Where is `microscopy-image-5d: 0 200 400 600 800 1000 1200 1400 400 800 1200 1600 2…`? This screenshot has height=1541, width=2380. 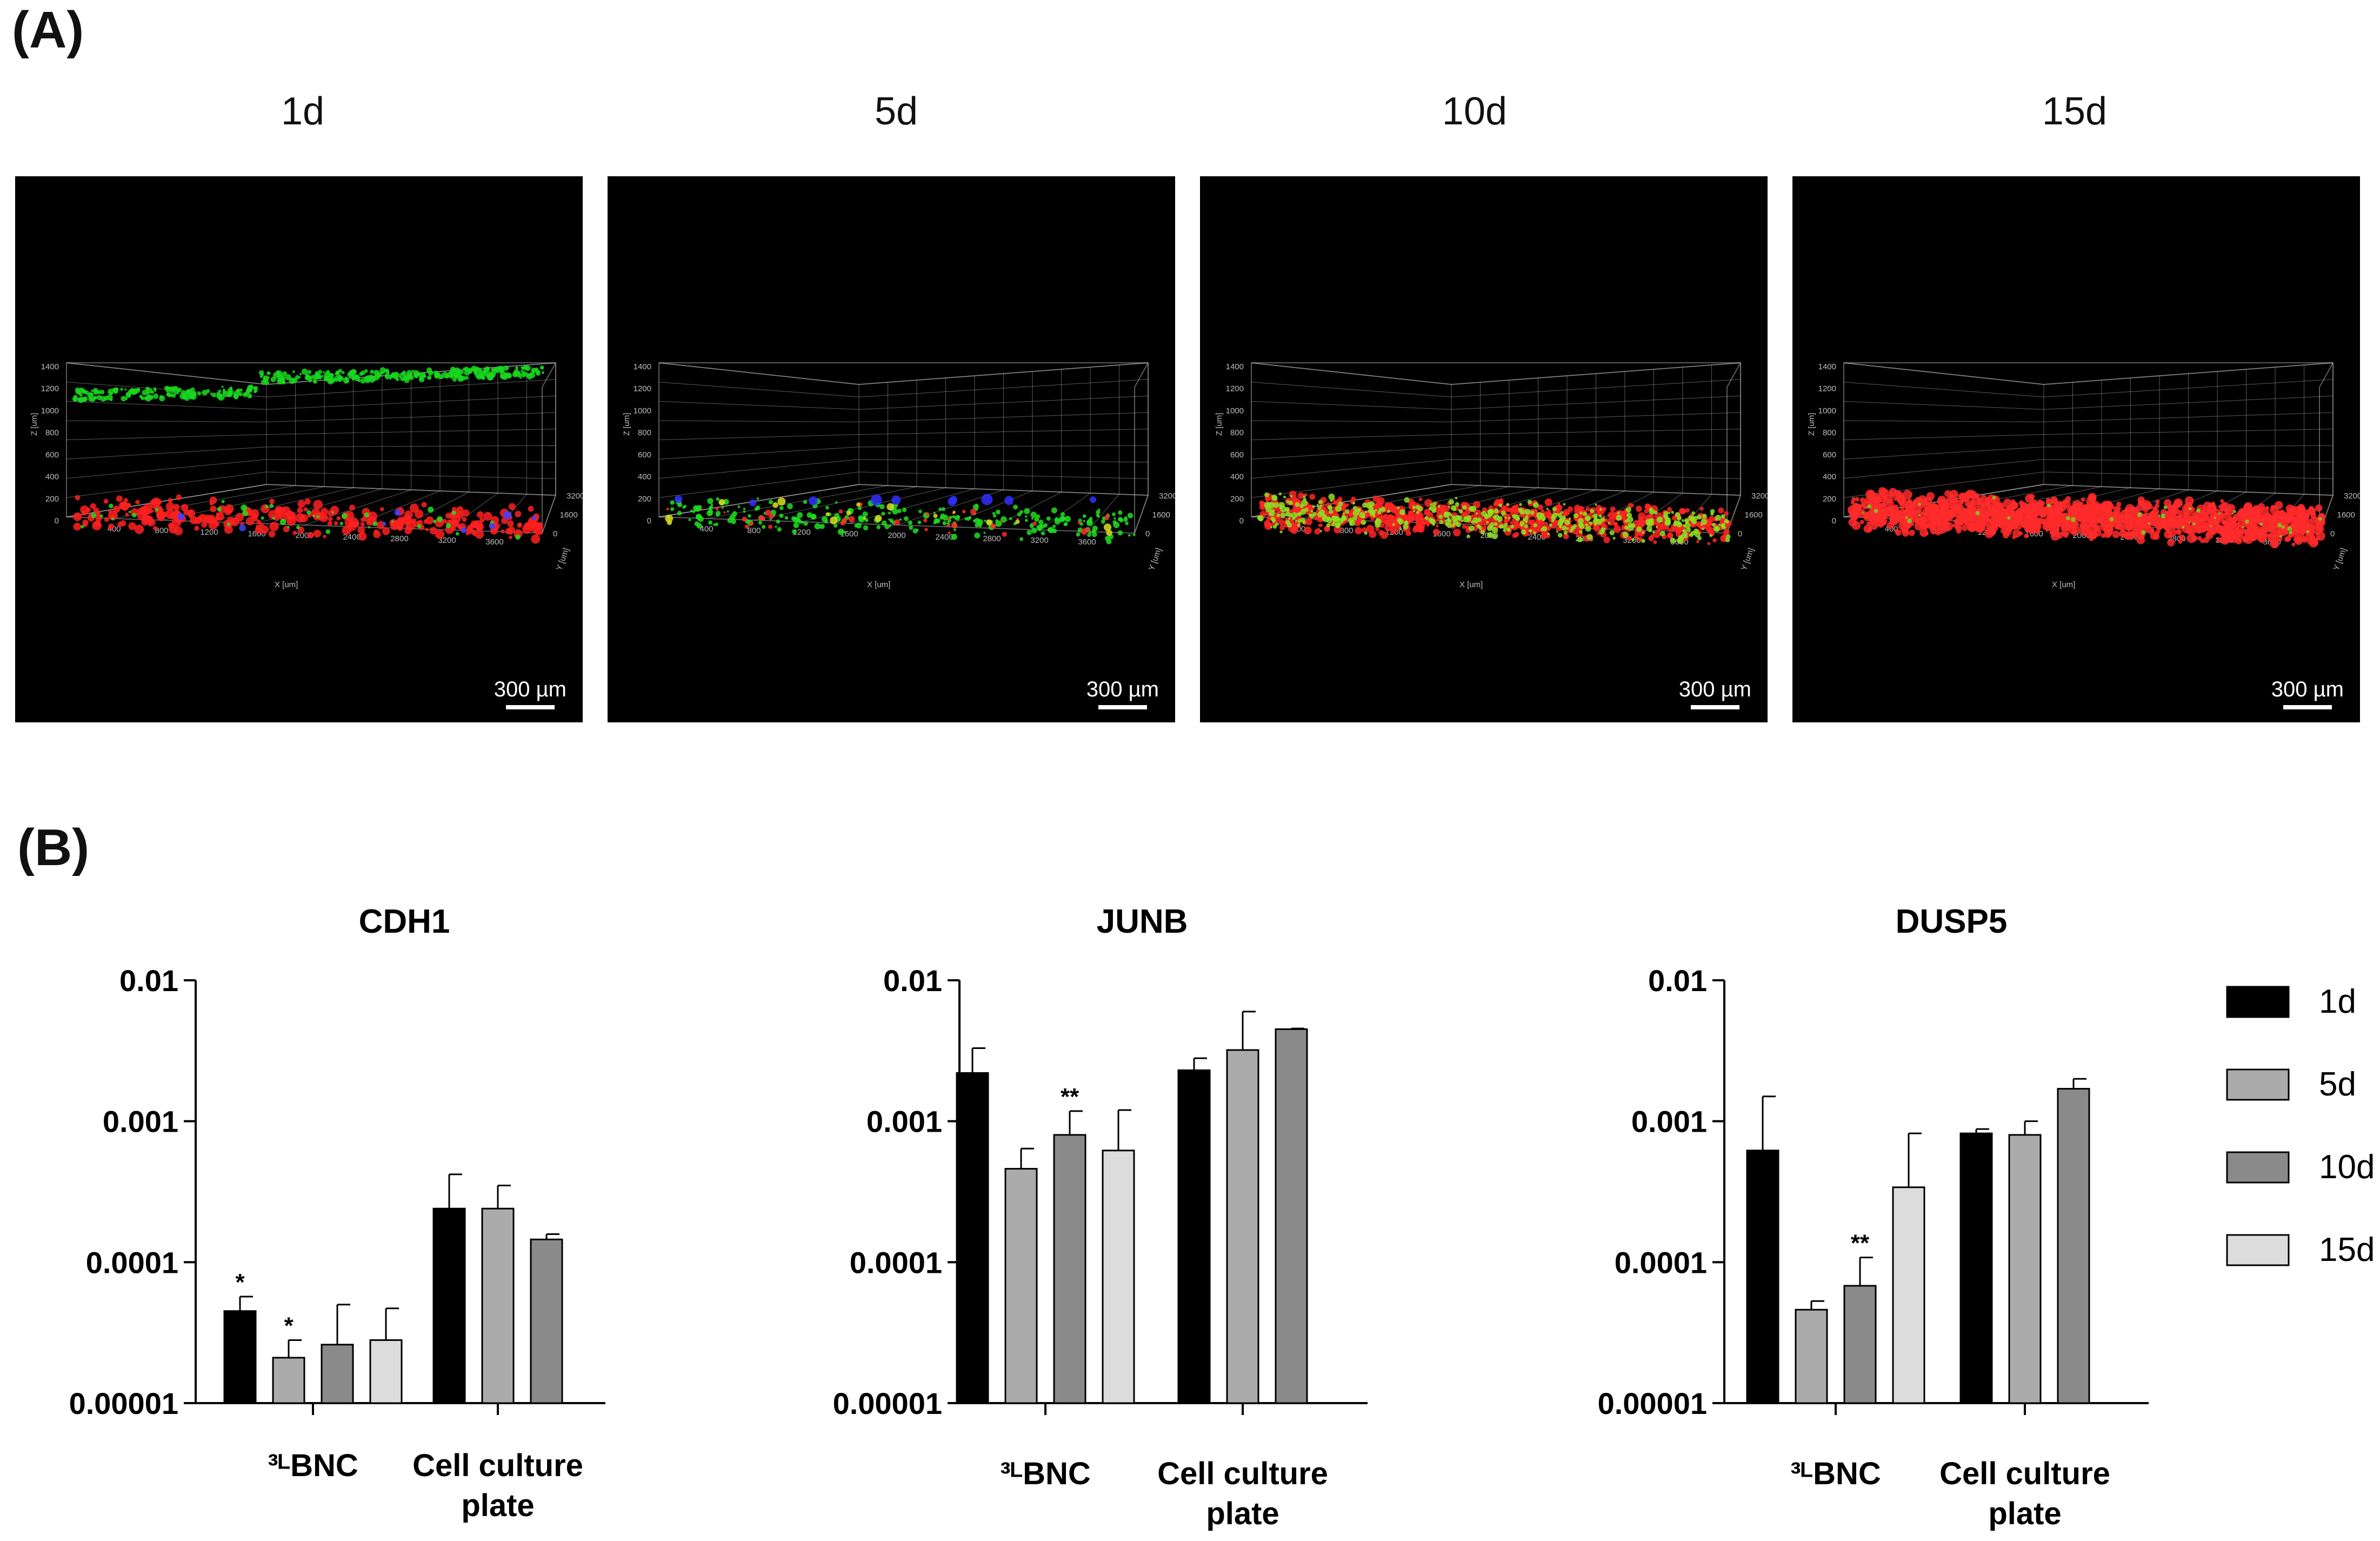 microscopy-image-5d: 0 200 400 600 800 1000 1200 1400 400 800 1200 1600 2… is located at coordinates (892, 449).